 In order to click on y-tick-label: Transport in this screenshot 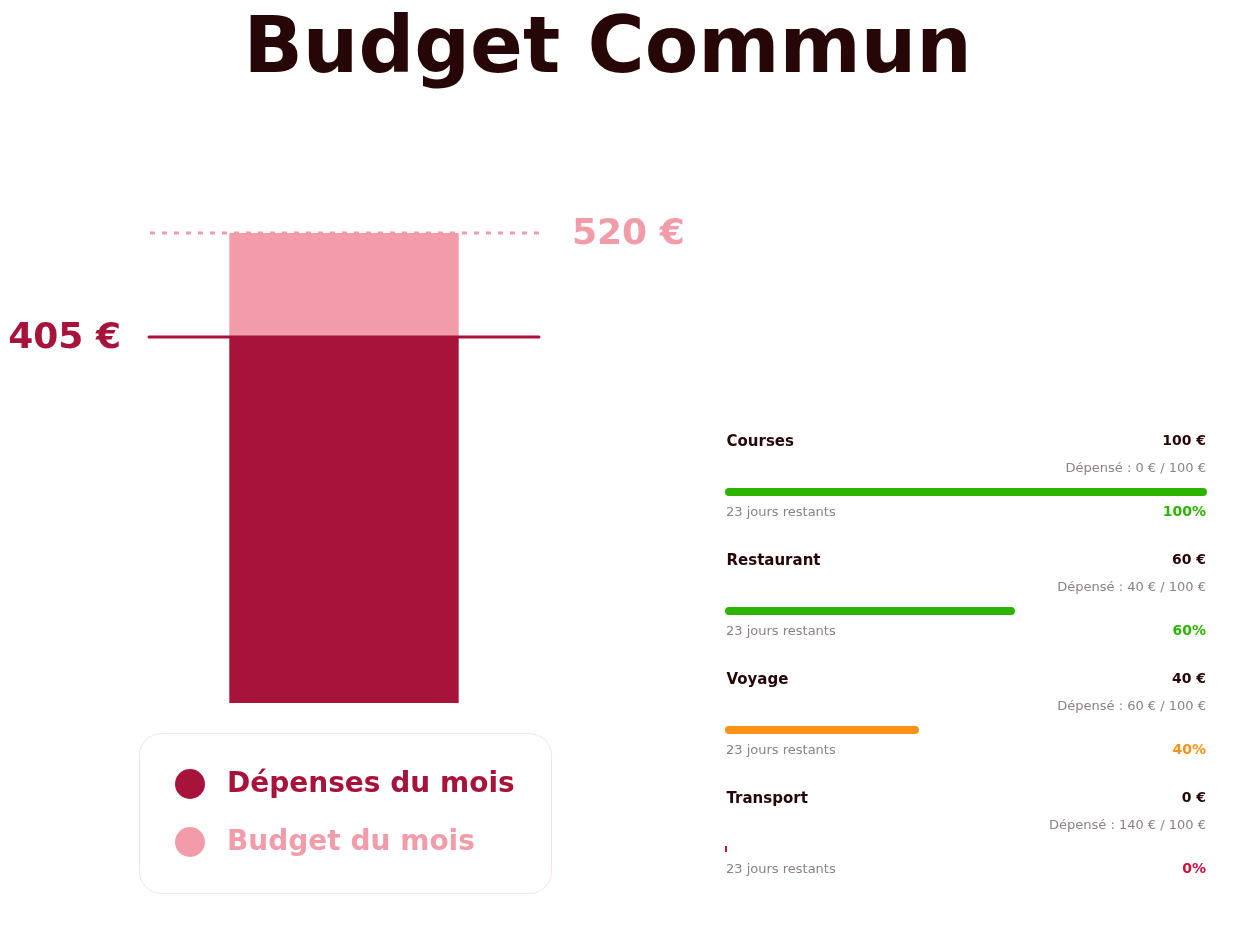, I will do `click(767, 798)`.